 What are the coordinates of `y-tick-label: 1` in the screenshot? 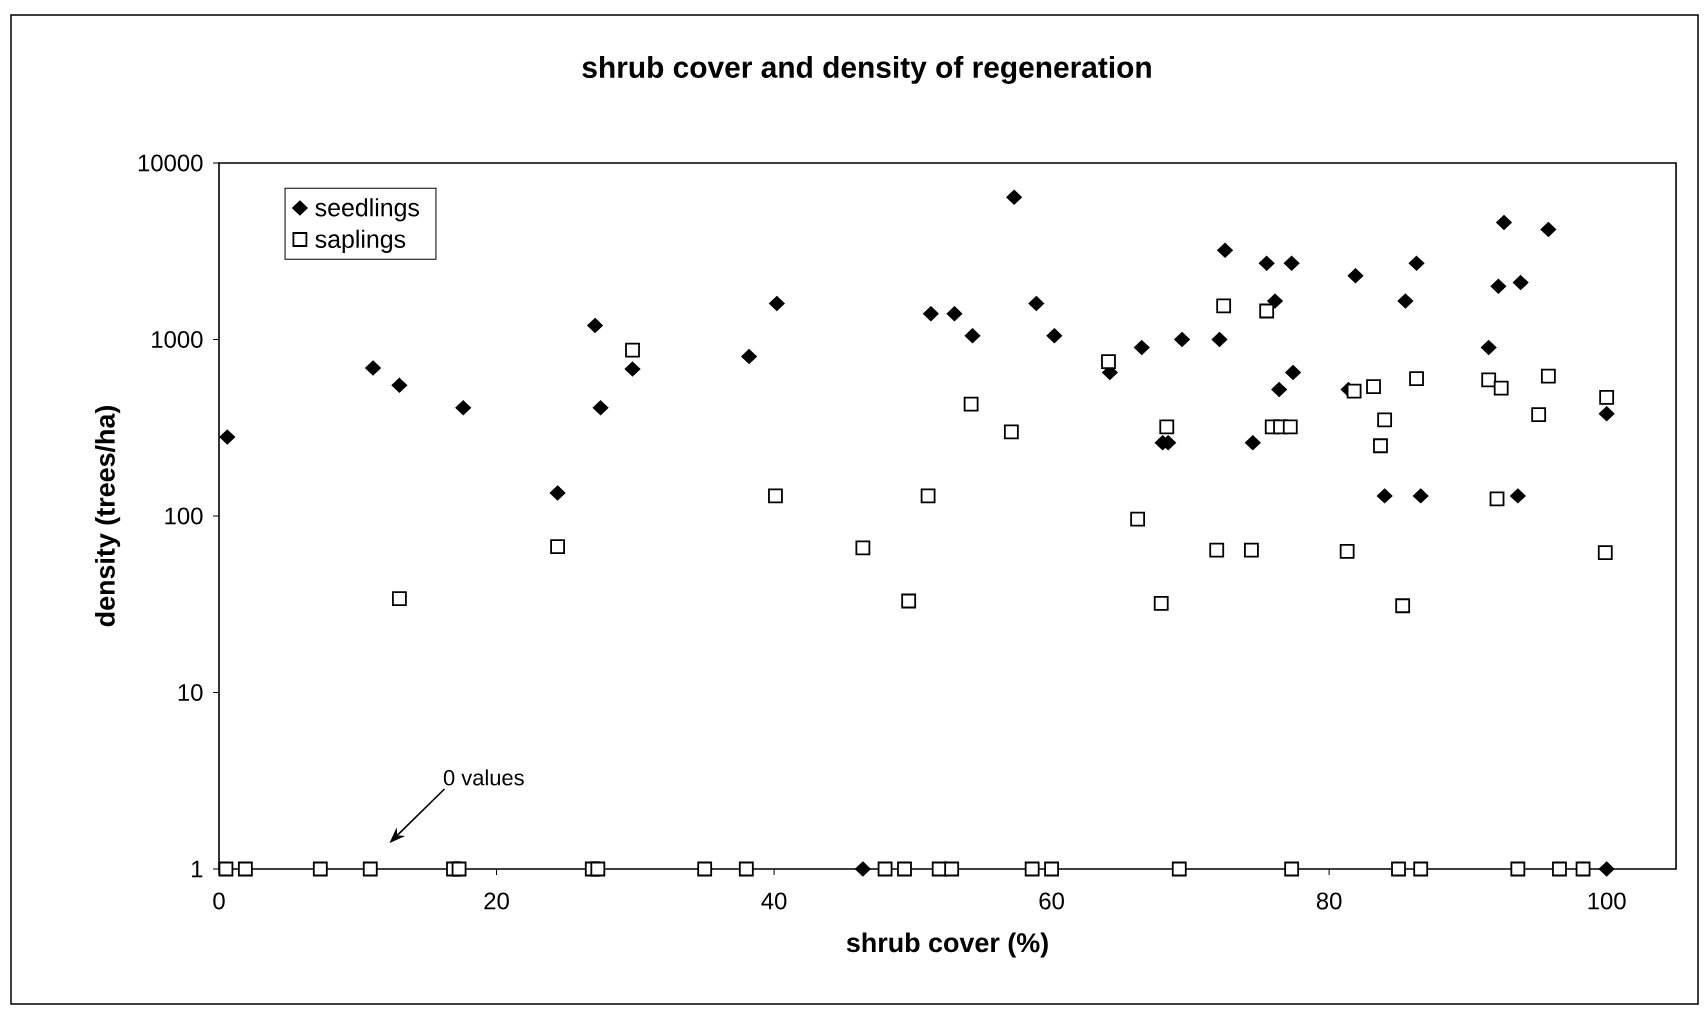 It's located at (197, 869).